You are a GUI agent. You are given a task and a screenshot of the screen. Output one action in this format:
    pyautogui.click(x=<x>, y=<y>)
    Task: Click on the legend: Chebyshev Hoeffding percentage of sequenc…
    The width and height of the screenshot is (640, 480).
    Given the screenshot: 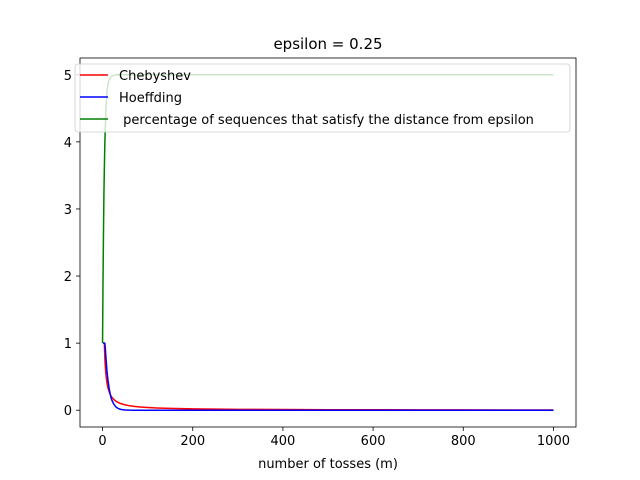 What is the action you would take?
    pyautogui.click(x=322, y=98)
    